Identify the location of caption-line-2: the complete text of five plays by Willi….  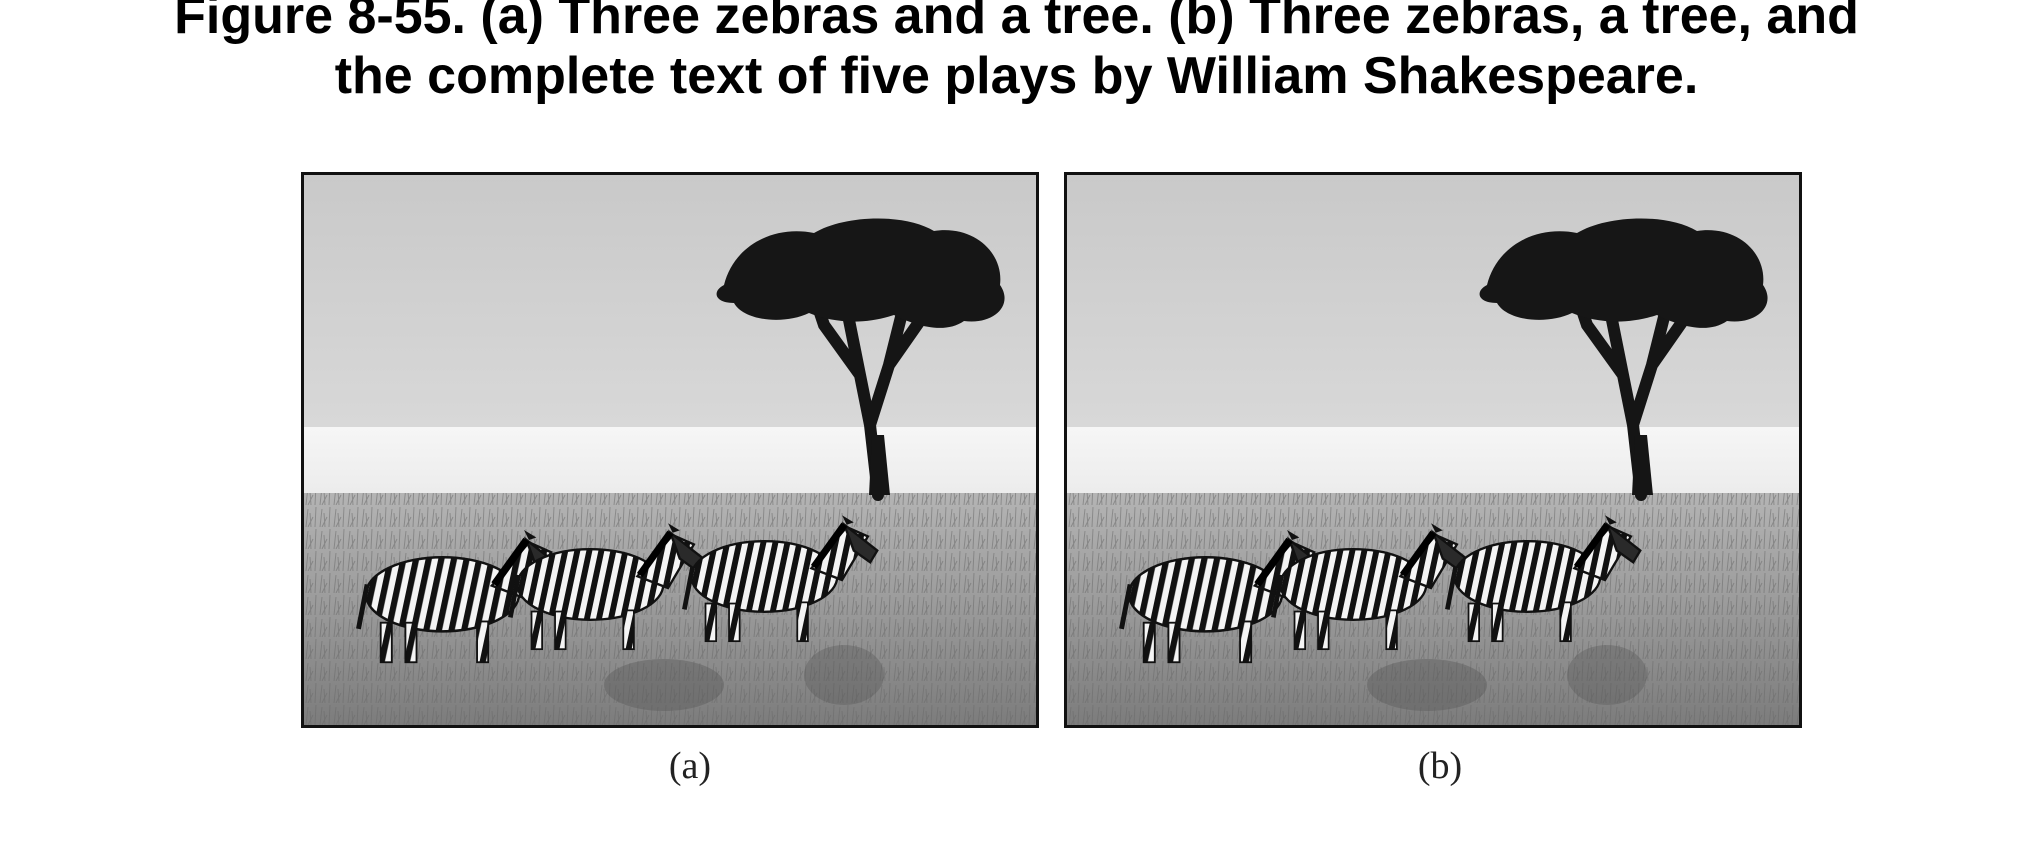
(1016, 76).